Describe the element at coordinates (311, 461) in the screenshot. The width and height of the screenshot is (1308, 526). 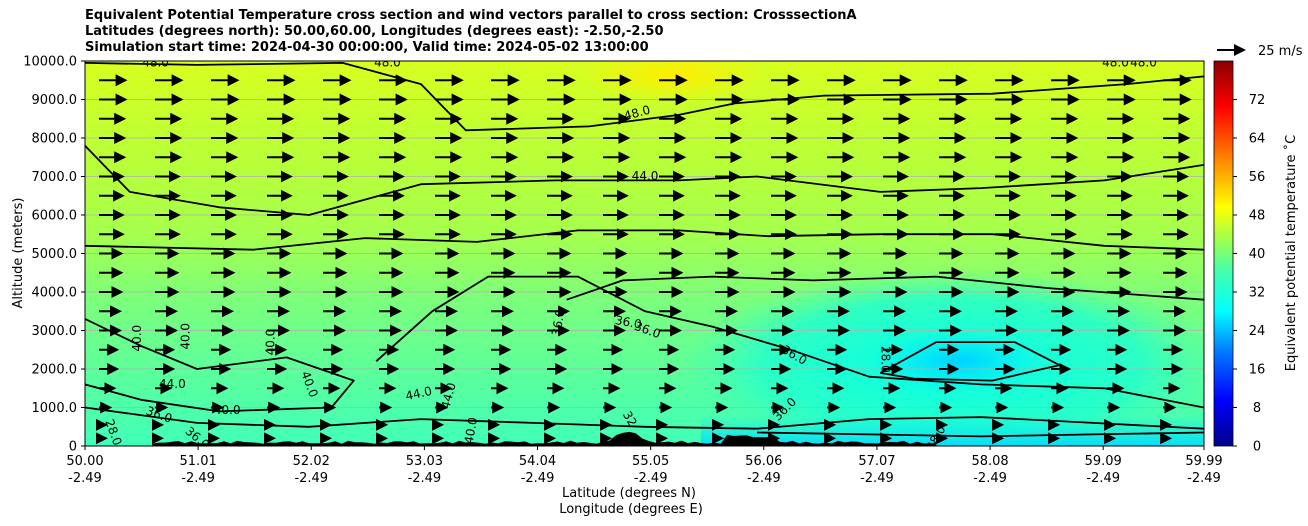
I see `x-tick-label-lat: 52.02` at that location.